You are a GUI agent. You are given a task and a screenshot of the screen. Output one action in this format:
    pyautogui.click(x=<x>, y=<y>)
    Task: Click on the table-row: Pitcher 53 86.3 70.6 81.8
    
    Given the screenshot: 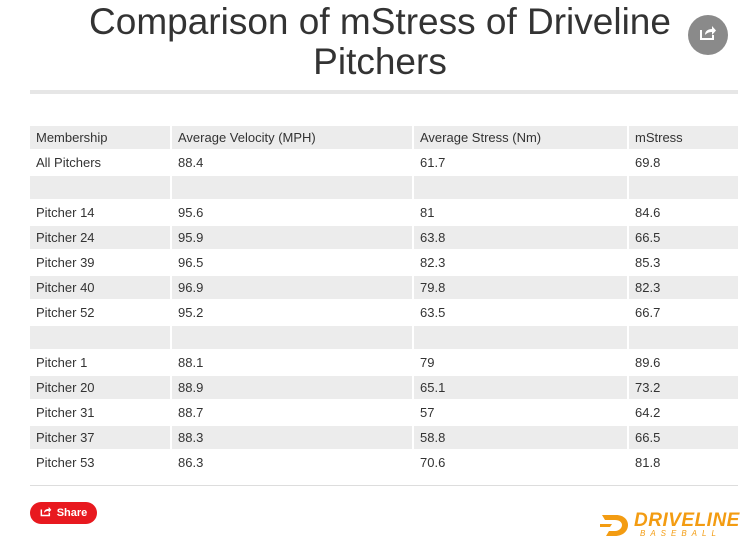 What is the action you would take?
    pyautogui.click(x=384, y=463)
    